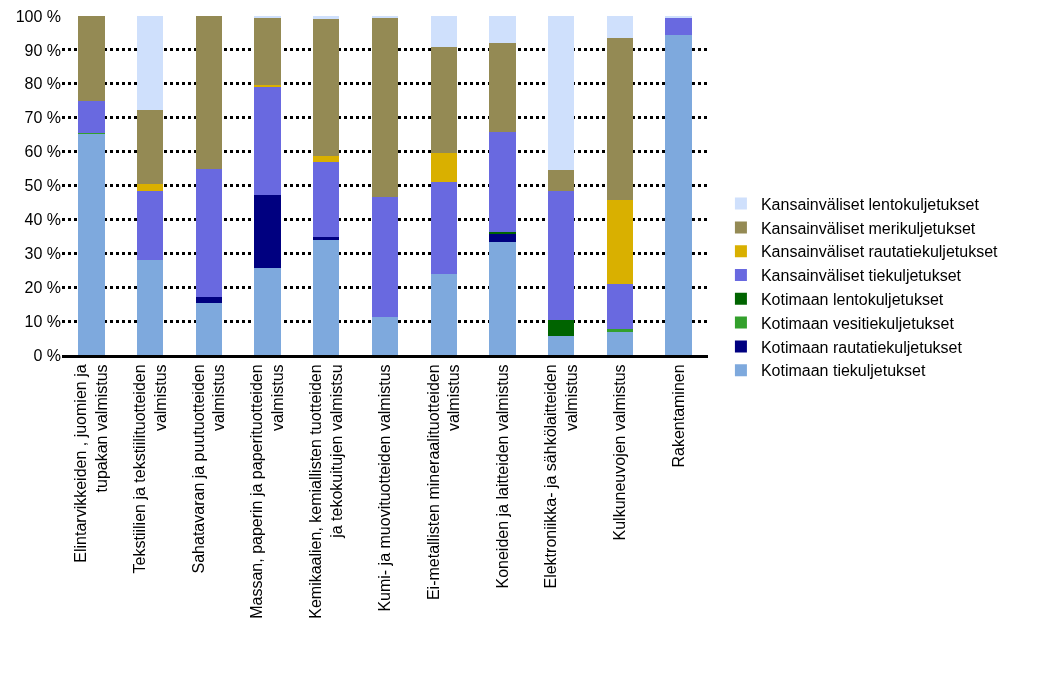 This screenshot has width=1063, height=695. I want to click on x-tick-label: Elektroniikka- ja sähkölaitteiden valmistus, so click(560, 476).